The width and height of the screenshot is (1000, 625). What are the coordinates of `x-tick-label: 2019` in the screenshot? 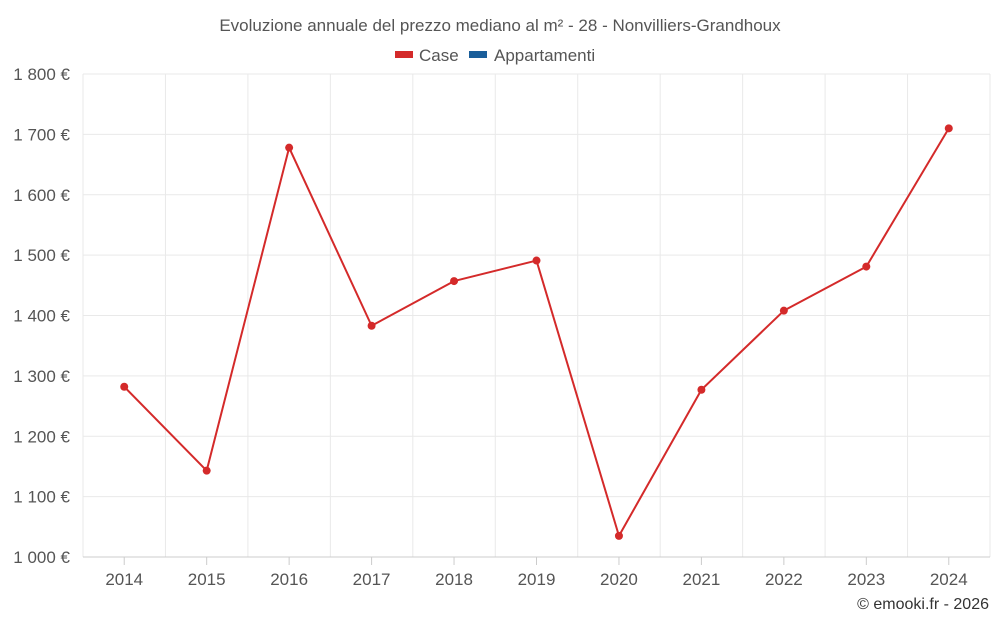 It's located at (537, 579).